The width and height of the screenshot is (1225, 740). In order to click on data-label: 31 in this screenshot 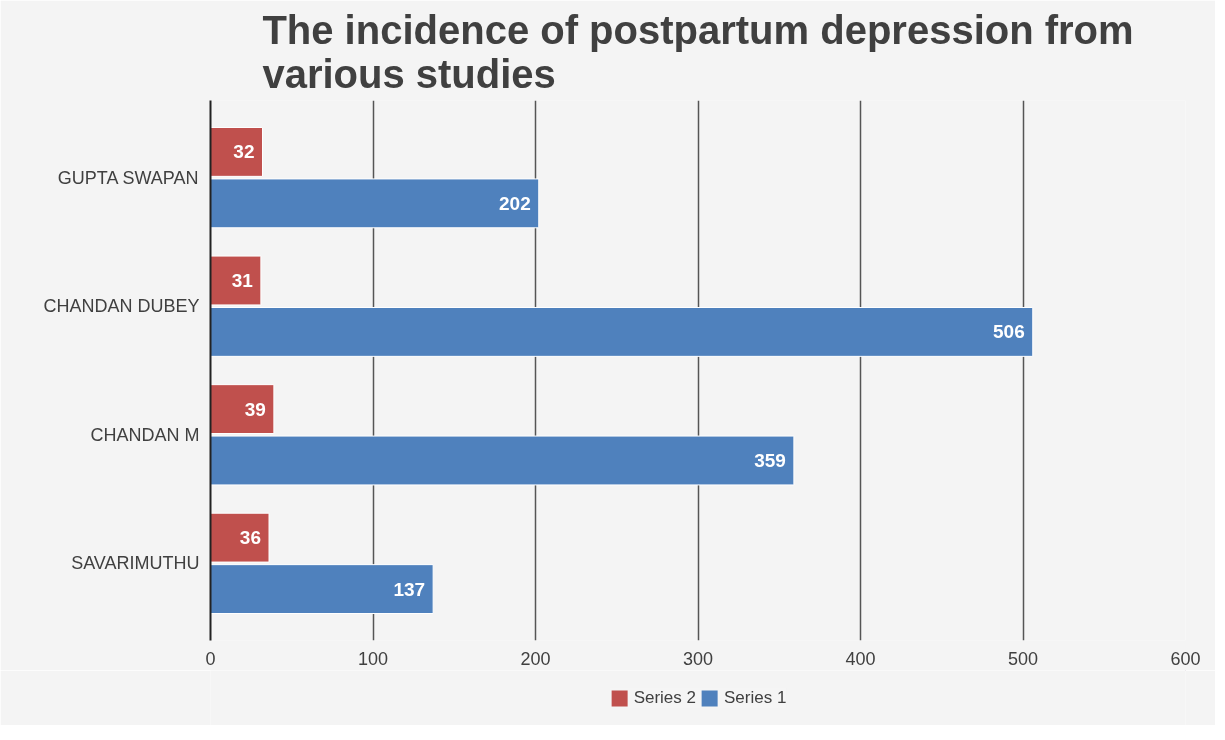, I will do `click(242, 280)`.